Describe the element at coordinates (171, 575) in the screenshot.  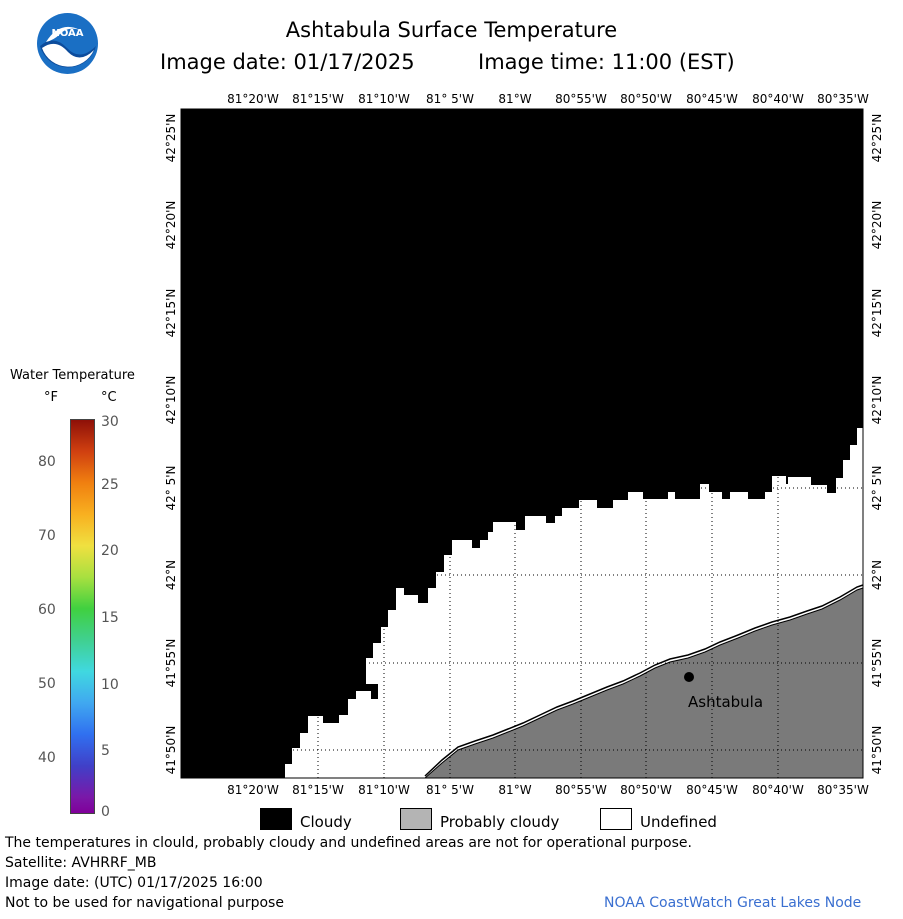
I see `lat-label-left: 42°N` at that location.